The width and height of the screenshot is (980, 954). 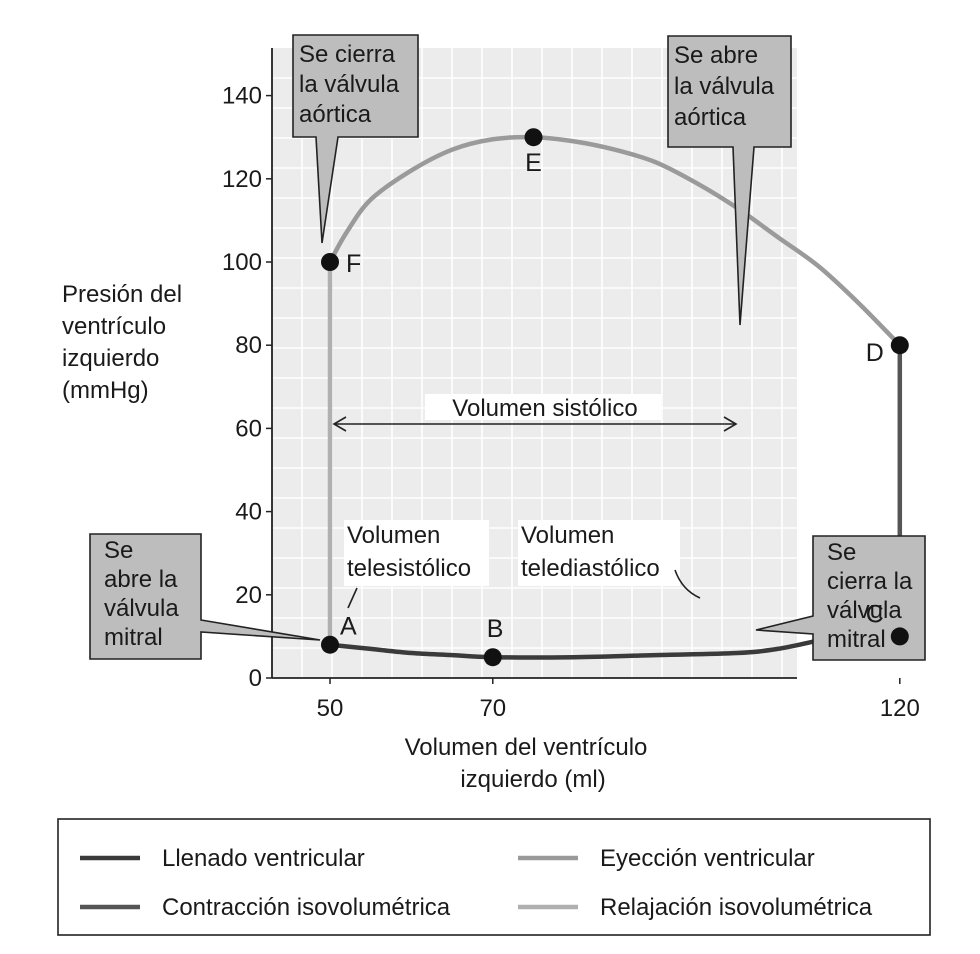 What do you see at coordinates (242, 179) in the screenshot?
I see `y-tick-label: 120` at bounding box center [242, 179].